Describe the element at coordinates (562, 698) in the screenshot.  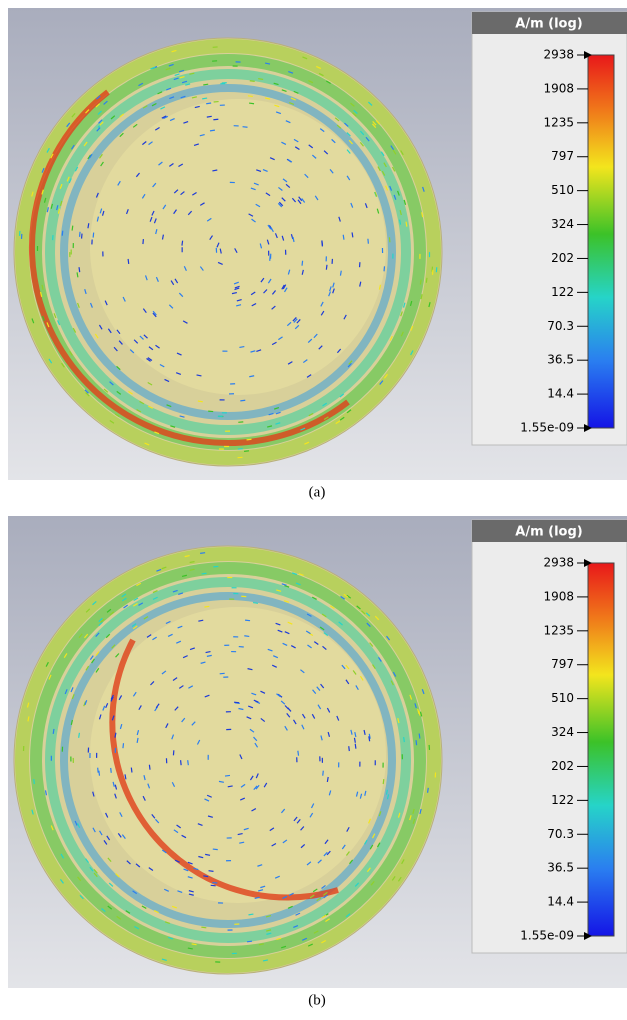
I see `tick-label: 510` at that location.